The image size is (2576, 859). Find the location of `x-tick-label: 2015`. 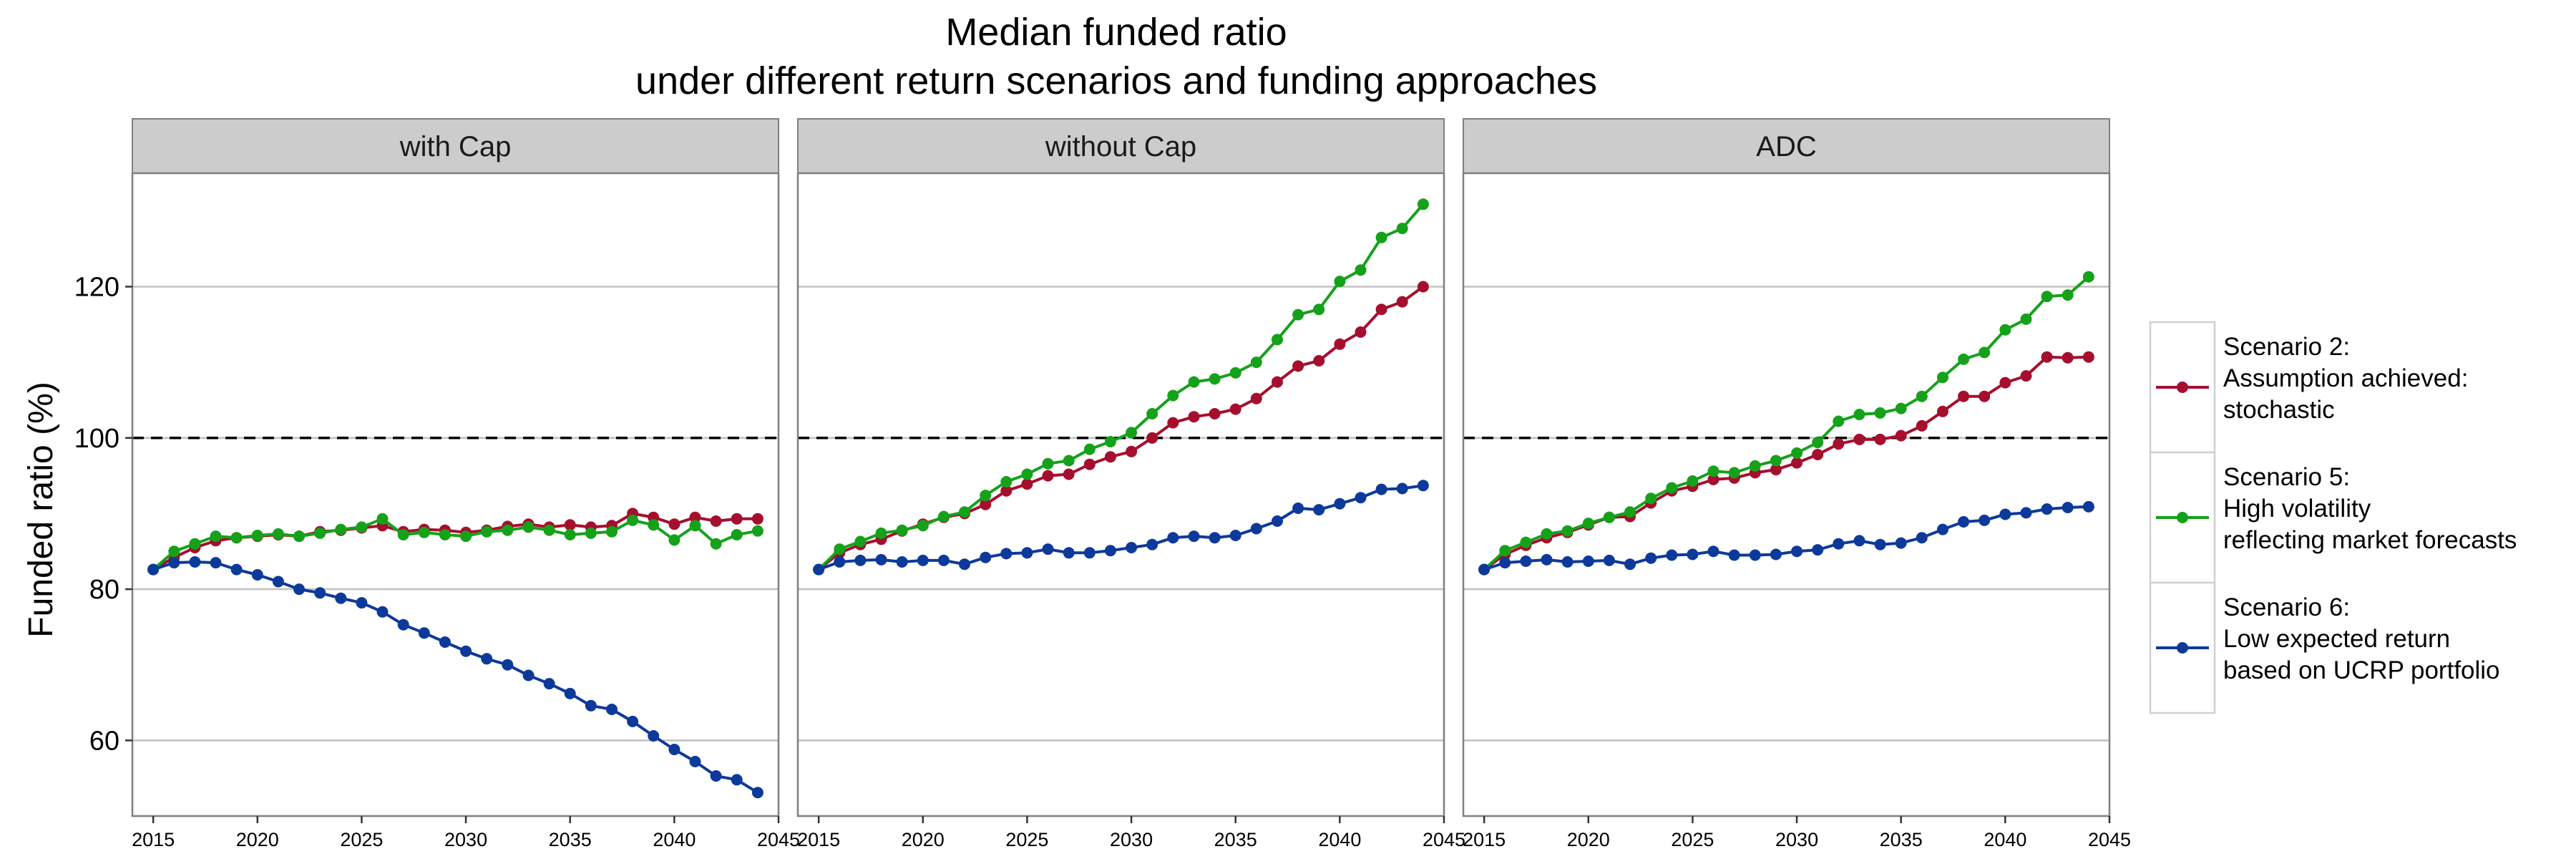

x-tick-label: 2015 is located at coordinates (153, 839).